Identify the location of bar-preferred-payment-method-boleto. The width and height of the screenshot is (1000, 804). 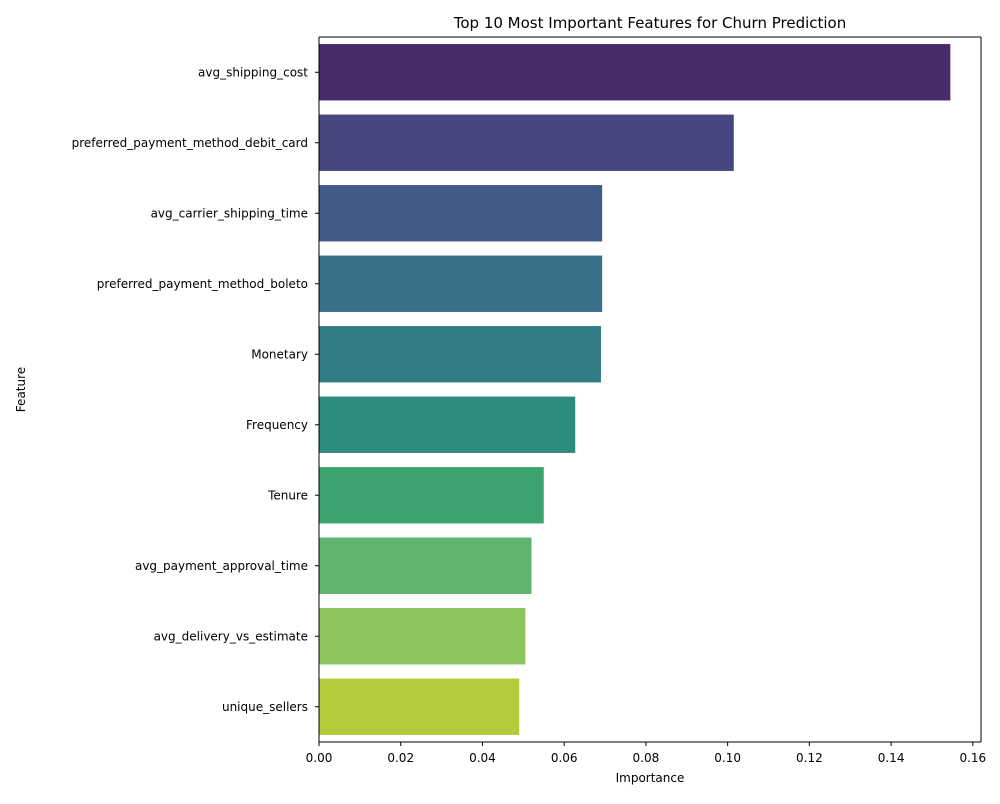
(461, 283).